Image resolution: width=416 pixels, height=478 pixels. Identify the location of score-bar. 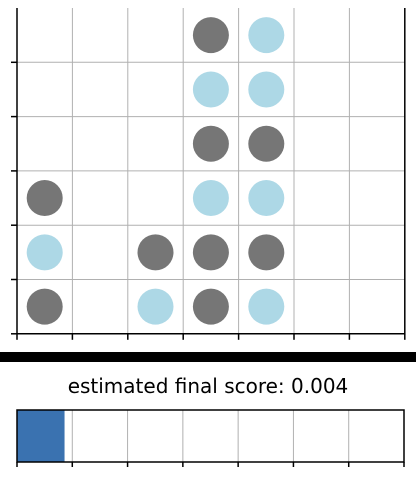
(210, 438).